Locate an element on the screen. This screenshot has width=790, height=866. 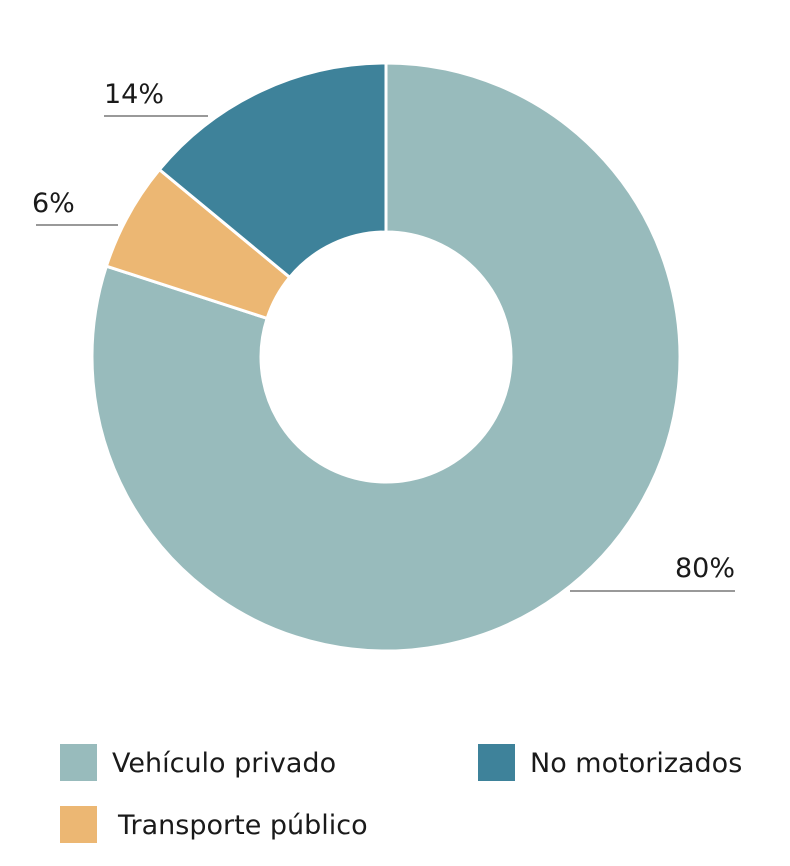
data-label-vehiculo-privado: 80% is located at coordinates (705, 568).